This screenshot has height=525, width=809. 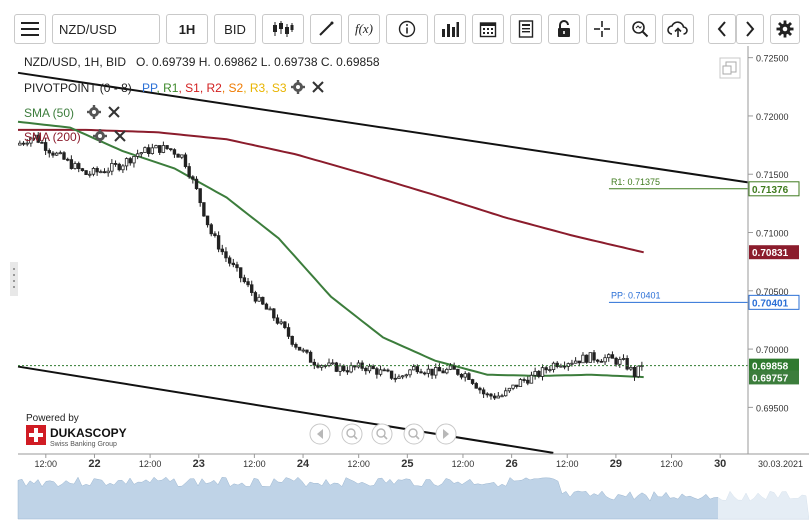 What do you see at coordinates (730, 68) in the screenshot?
I see `expand-icon` at bounding box center [730, 68].